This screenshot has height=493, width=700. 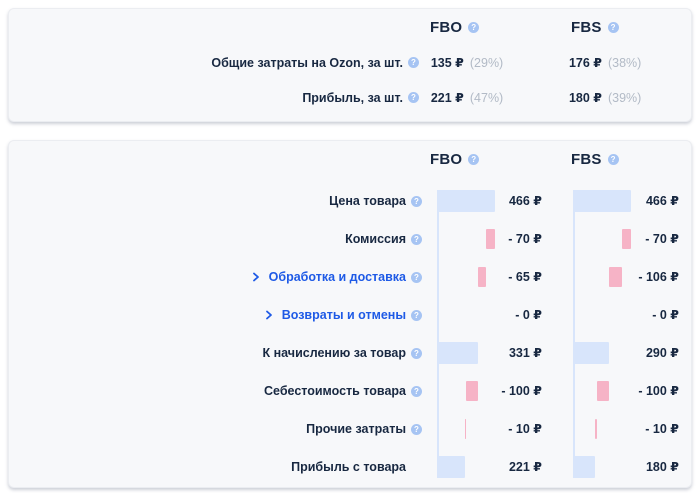 I want to click on chart-cell: 221 ₽, so click(x=489, y=467).